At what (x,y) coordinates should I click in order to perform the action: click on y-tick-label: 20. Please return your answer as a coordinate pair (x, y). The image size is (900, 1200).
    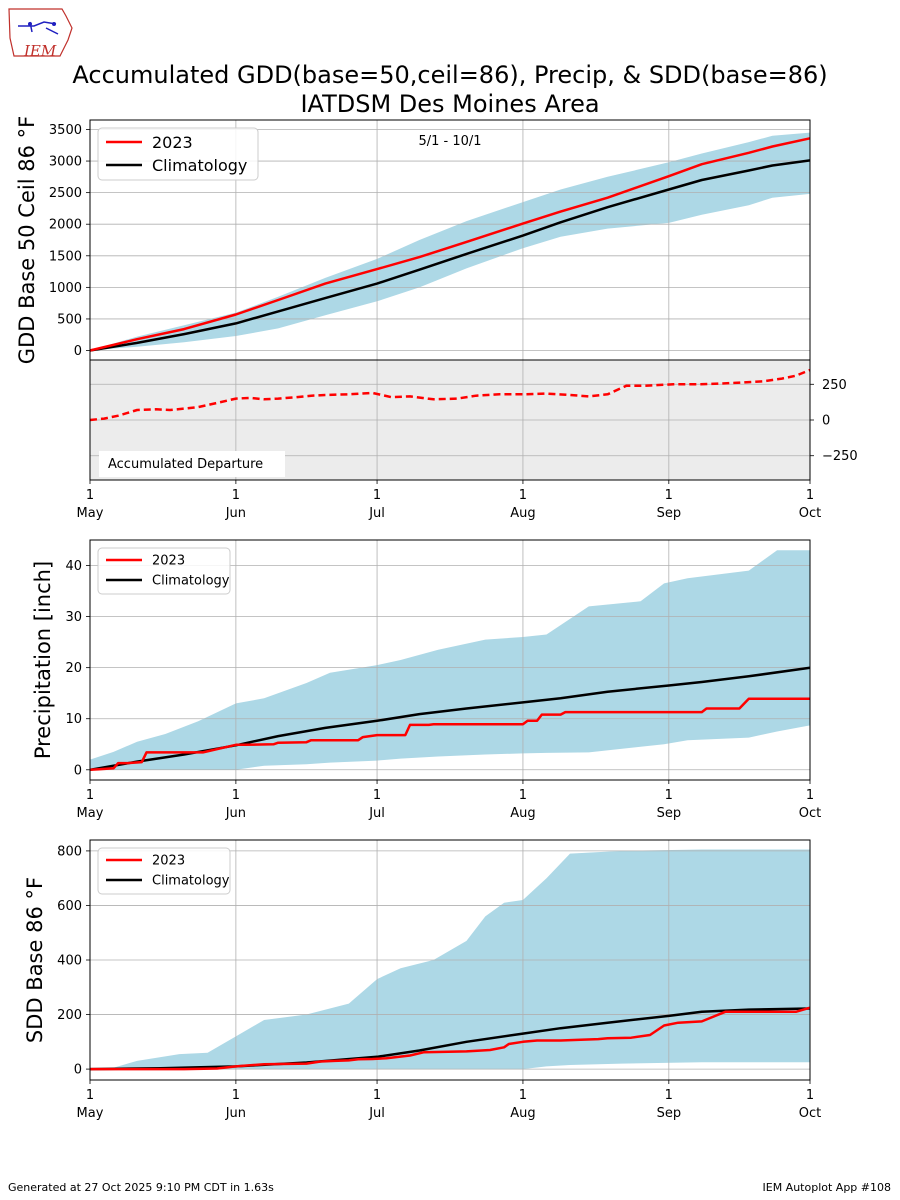
    Looking at the image, I should click on (73, 668).